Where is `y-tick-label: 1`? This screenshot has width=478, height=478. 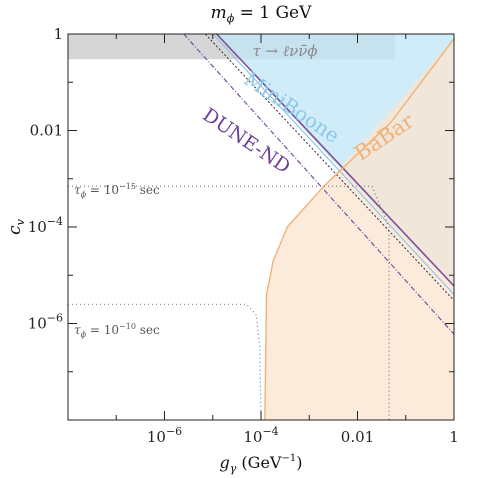
y-tick-label: 1 is located at coordinates (58, 34).